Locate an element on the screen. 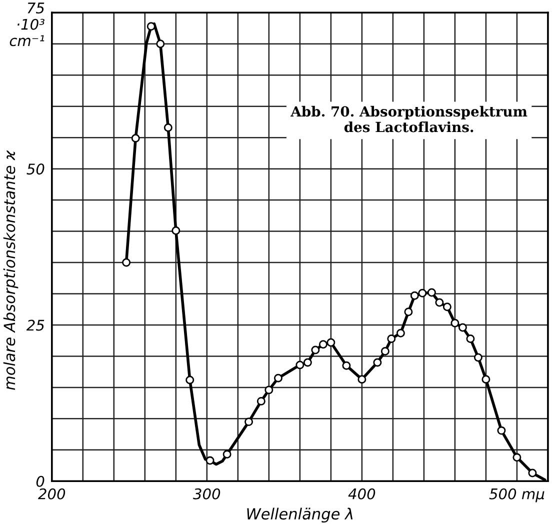 Image resolution: width=558 pixels, height=527 pixels. y-tick-label: 50 is located at coordinates (35, 169).